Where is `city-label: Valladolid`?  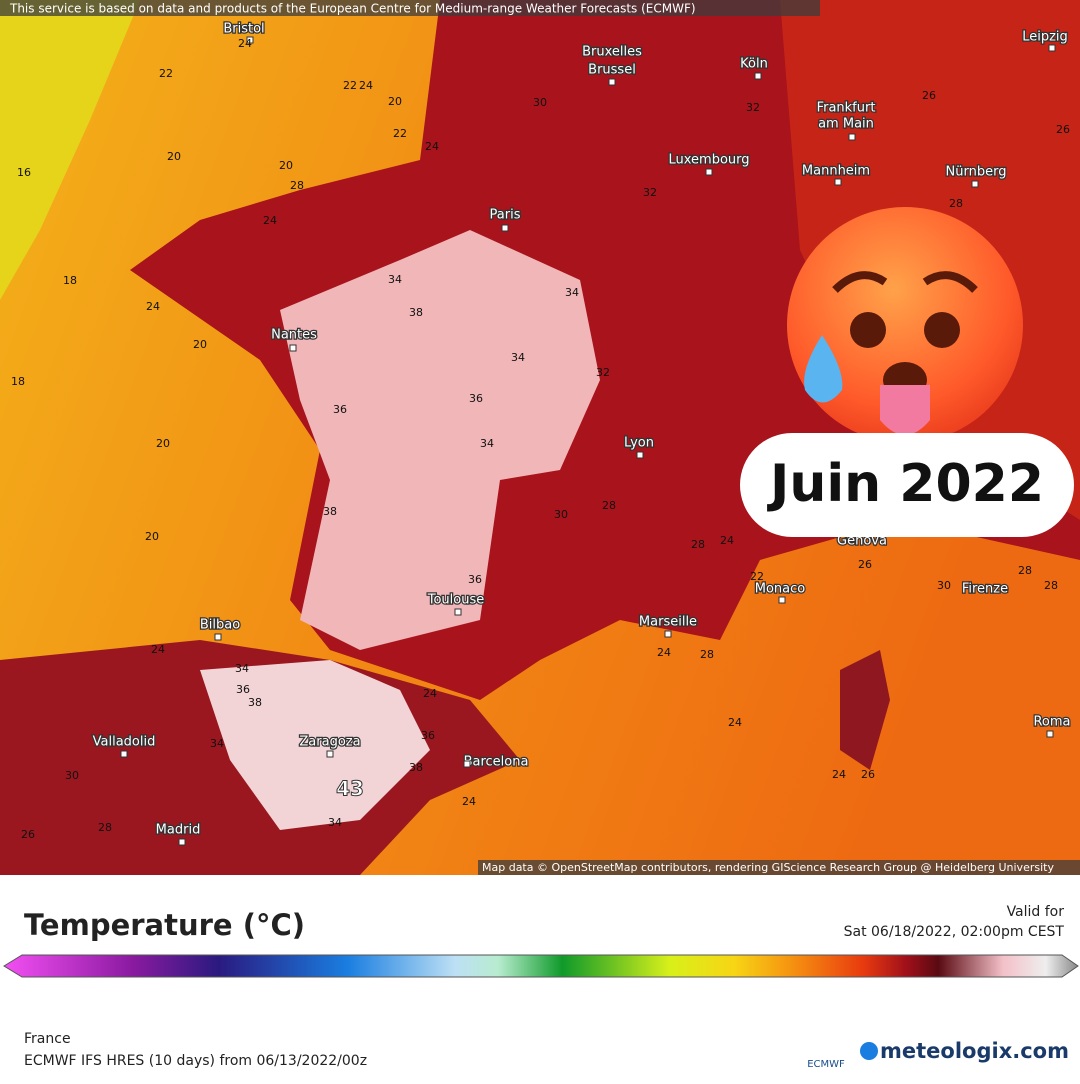
city-label: Valladolid is located at coordinates (124, 742).